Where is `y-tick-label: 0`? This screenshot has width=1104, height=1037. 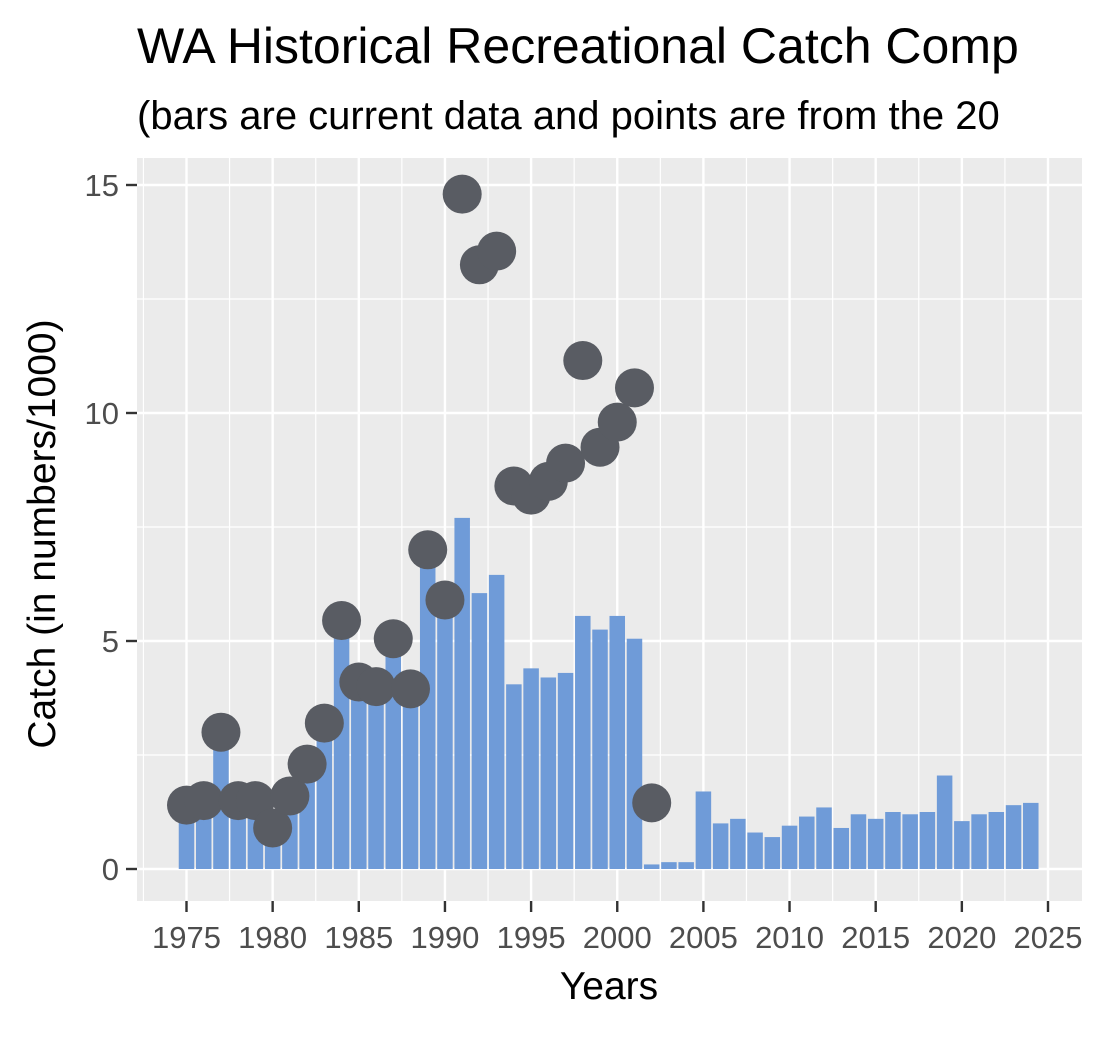 y-tick-label: 0 is located at coordinates (110, 869).